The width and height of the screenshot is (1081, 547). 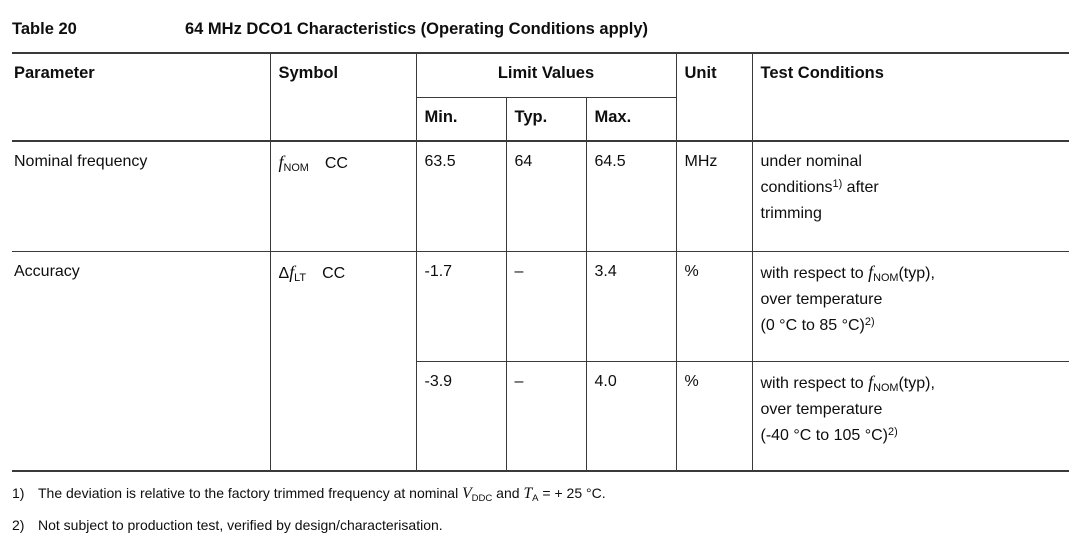 What do you see at coordinates (545, 75) in the screenshot?
I see `header-limit-values: Limit Values` at bounding box center [545, 75].